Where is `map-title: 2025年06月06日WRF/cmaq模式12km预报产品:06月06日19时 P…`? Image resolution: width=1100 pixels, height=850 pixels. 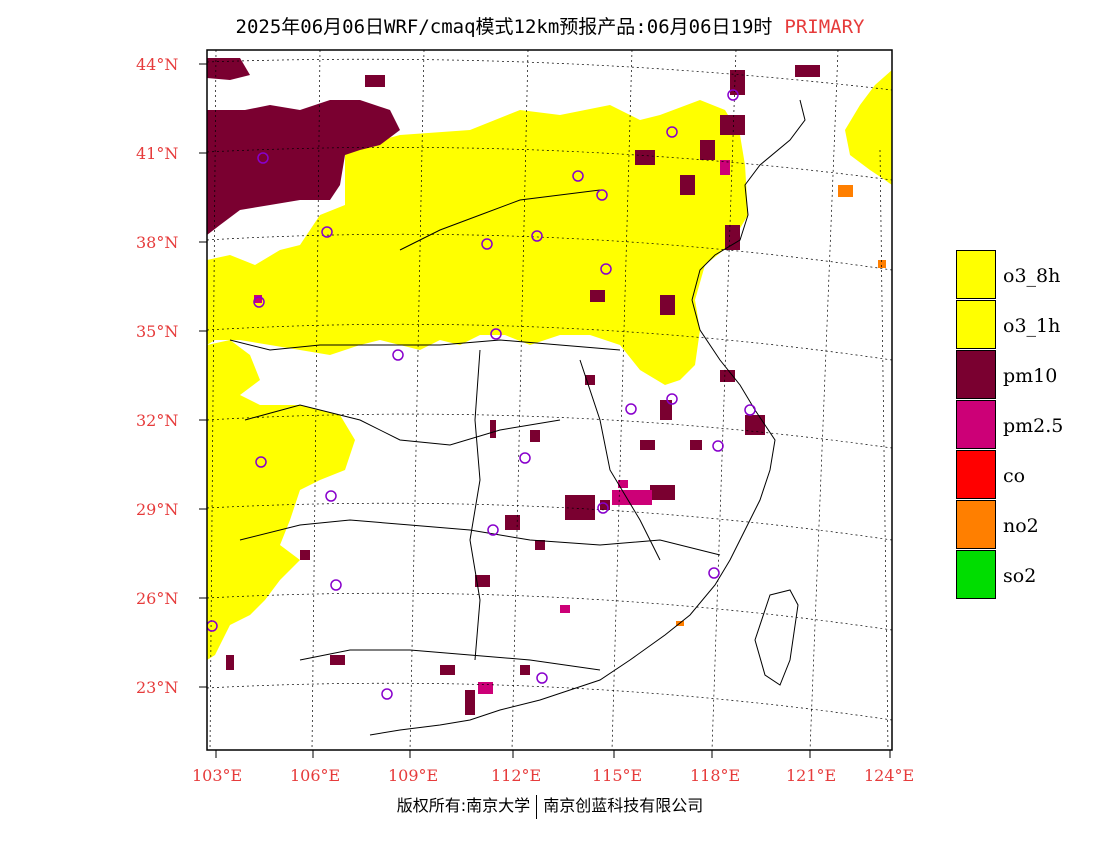 map-title: 2025年06月06日WRF/cmaq模式12km预报产品:06月06日19时 P… is located at coordinates (550, 25).